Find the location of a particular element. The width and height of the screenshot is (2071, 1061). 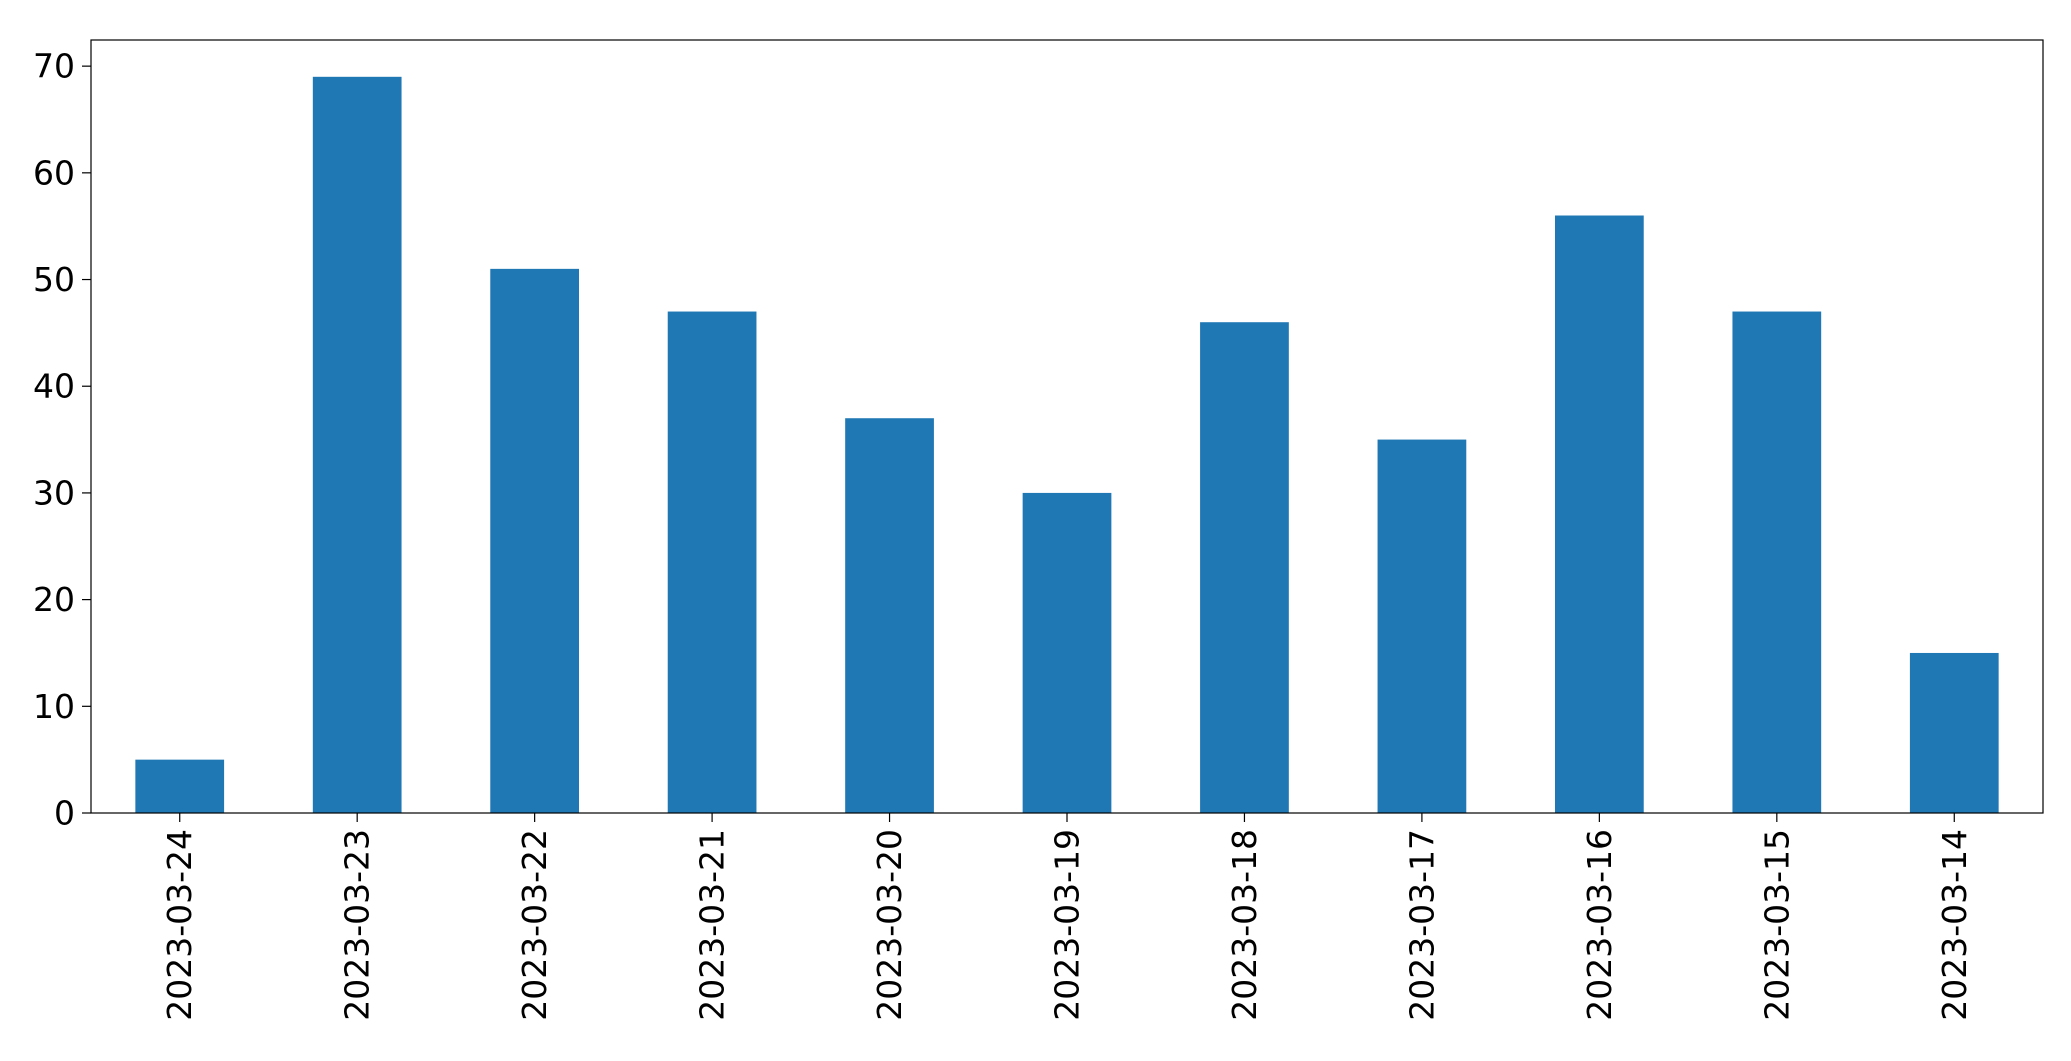

x-tick-label: 2023-03-23 is located at coordinates (357, 925).